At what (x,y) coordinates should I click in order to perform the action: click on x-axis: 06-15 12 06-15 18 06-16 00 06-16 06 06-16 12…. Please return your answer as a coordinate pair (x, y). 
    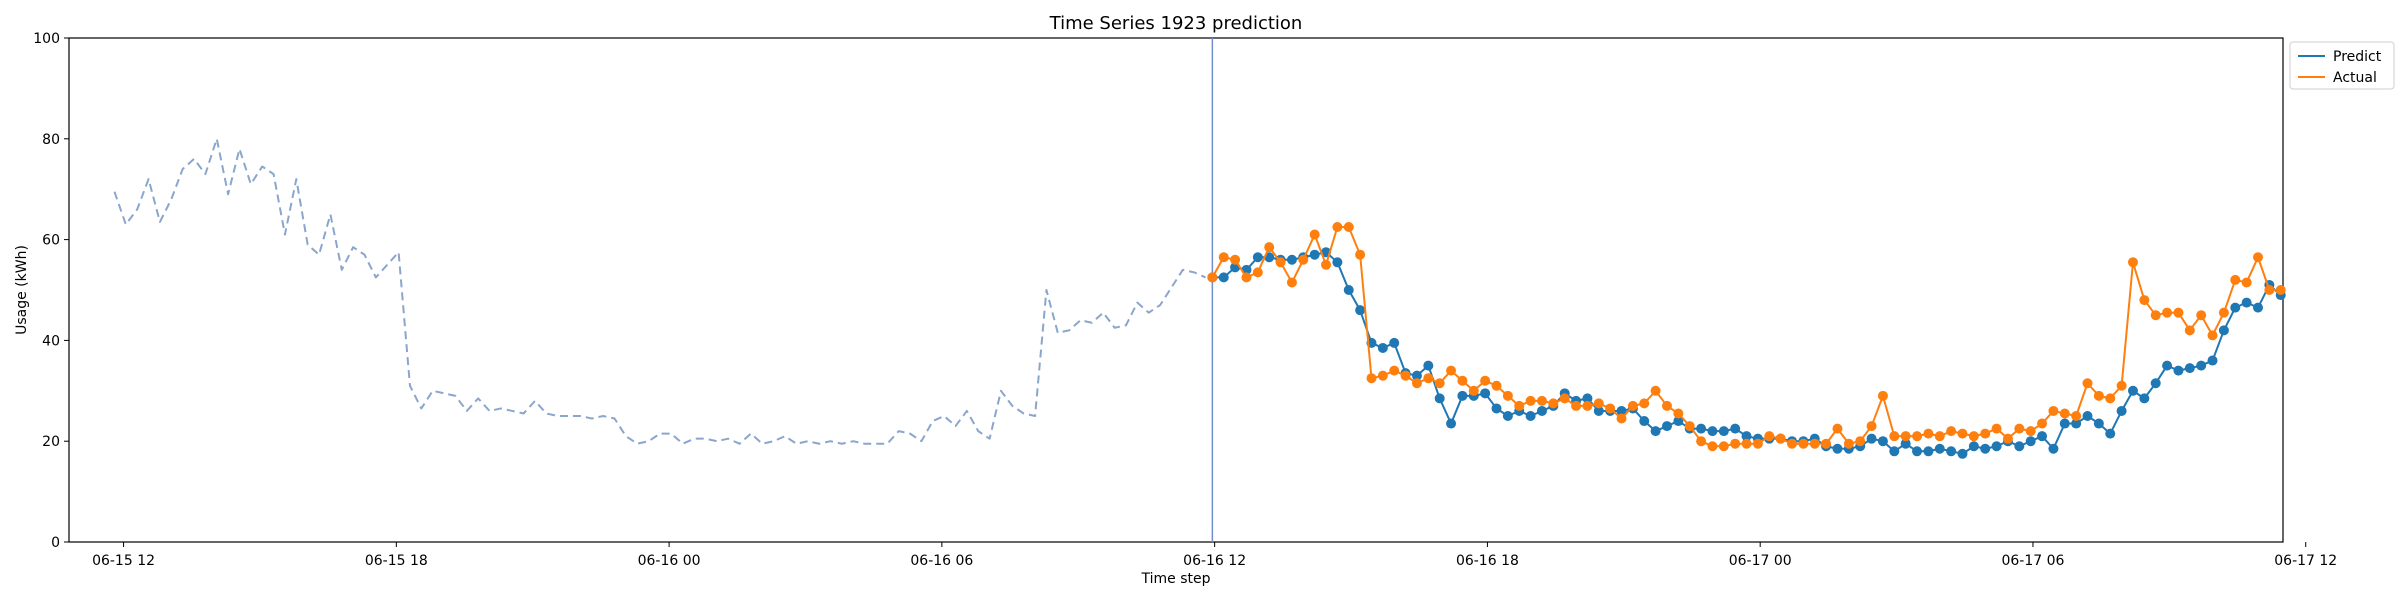
    Looking at the image, I should click on (1214, 555).